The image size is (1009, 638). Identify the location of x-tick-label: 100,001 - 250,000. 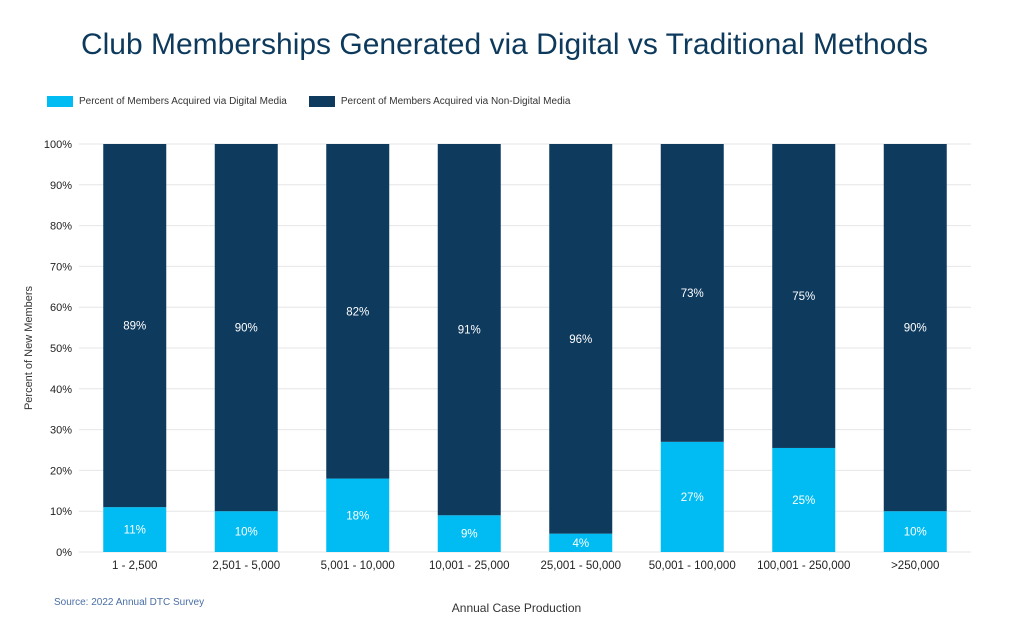
(803, 566).